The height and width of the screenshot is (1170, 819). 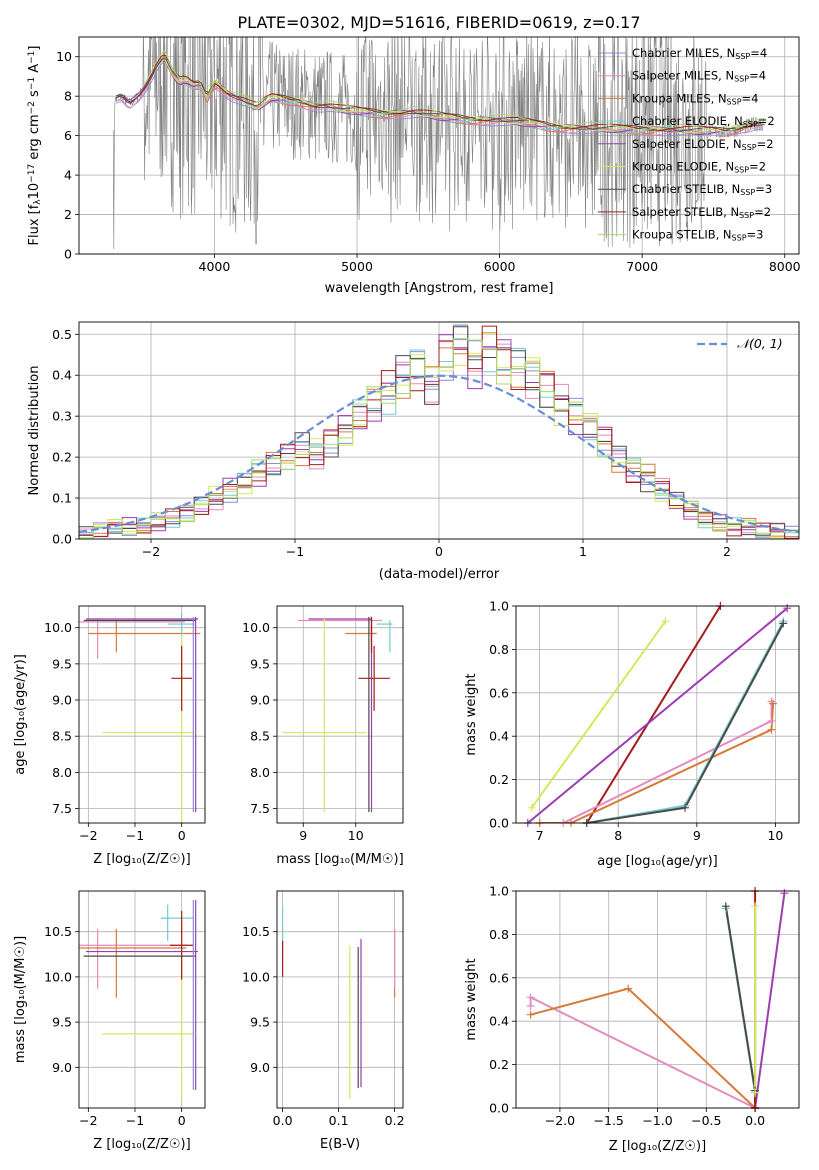 What do you see at coordinates (683, 167) in the screenshot?
I see `legend-label: Kroupa ELODIE, N` at bounding box center [683, 167].